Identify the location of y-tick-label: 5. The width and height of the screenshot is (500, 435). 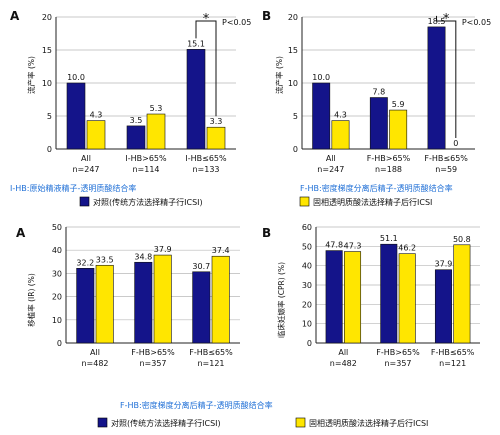
(295, 116).